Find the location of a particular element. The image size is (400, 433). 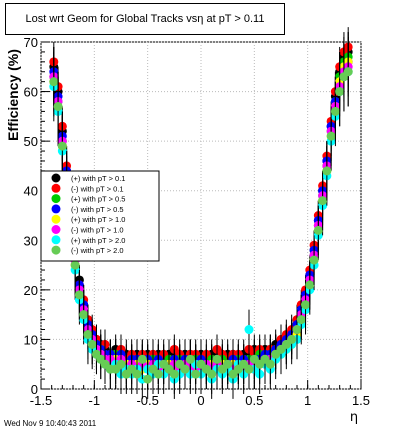

legend-box is located at coordinates (100, 216).